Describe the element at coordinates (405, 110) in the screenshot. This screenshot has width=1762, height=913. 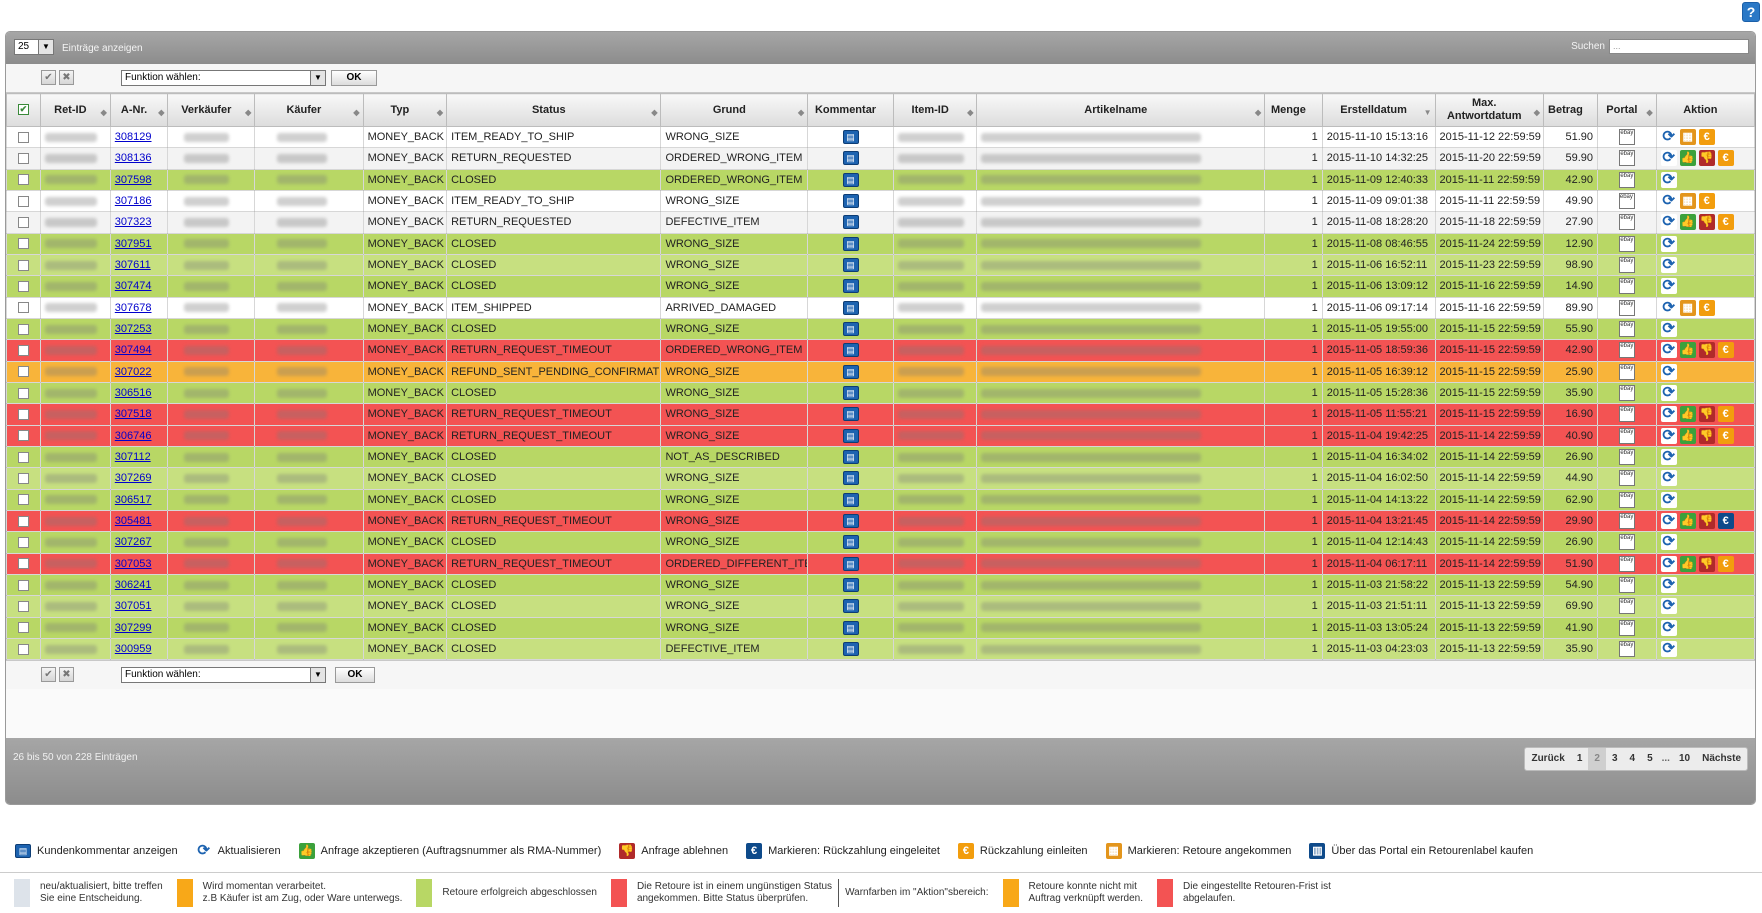
I see `header-typ: Typ ◆` at that location.